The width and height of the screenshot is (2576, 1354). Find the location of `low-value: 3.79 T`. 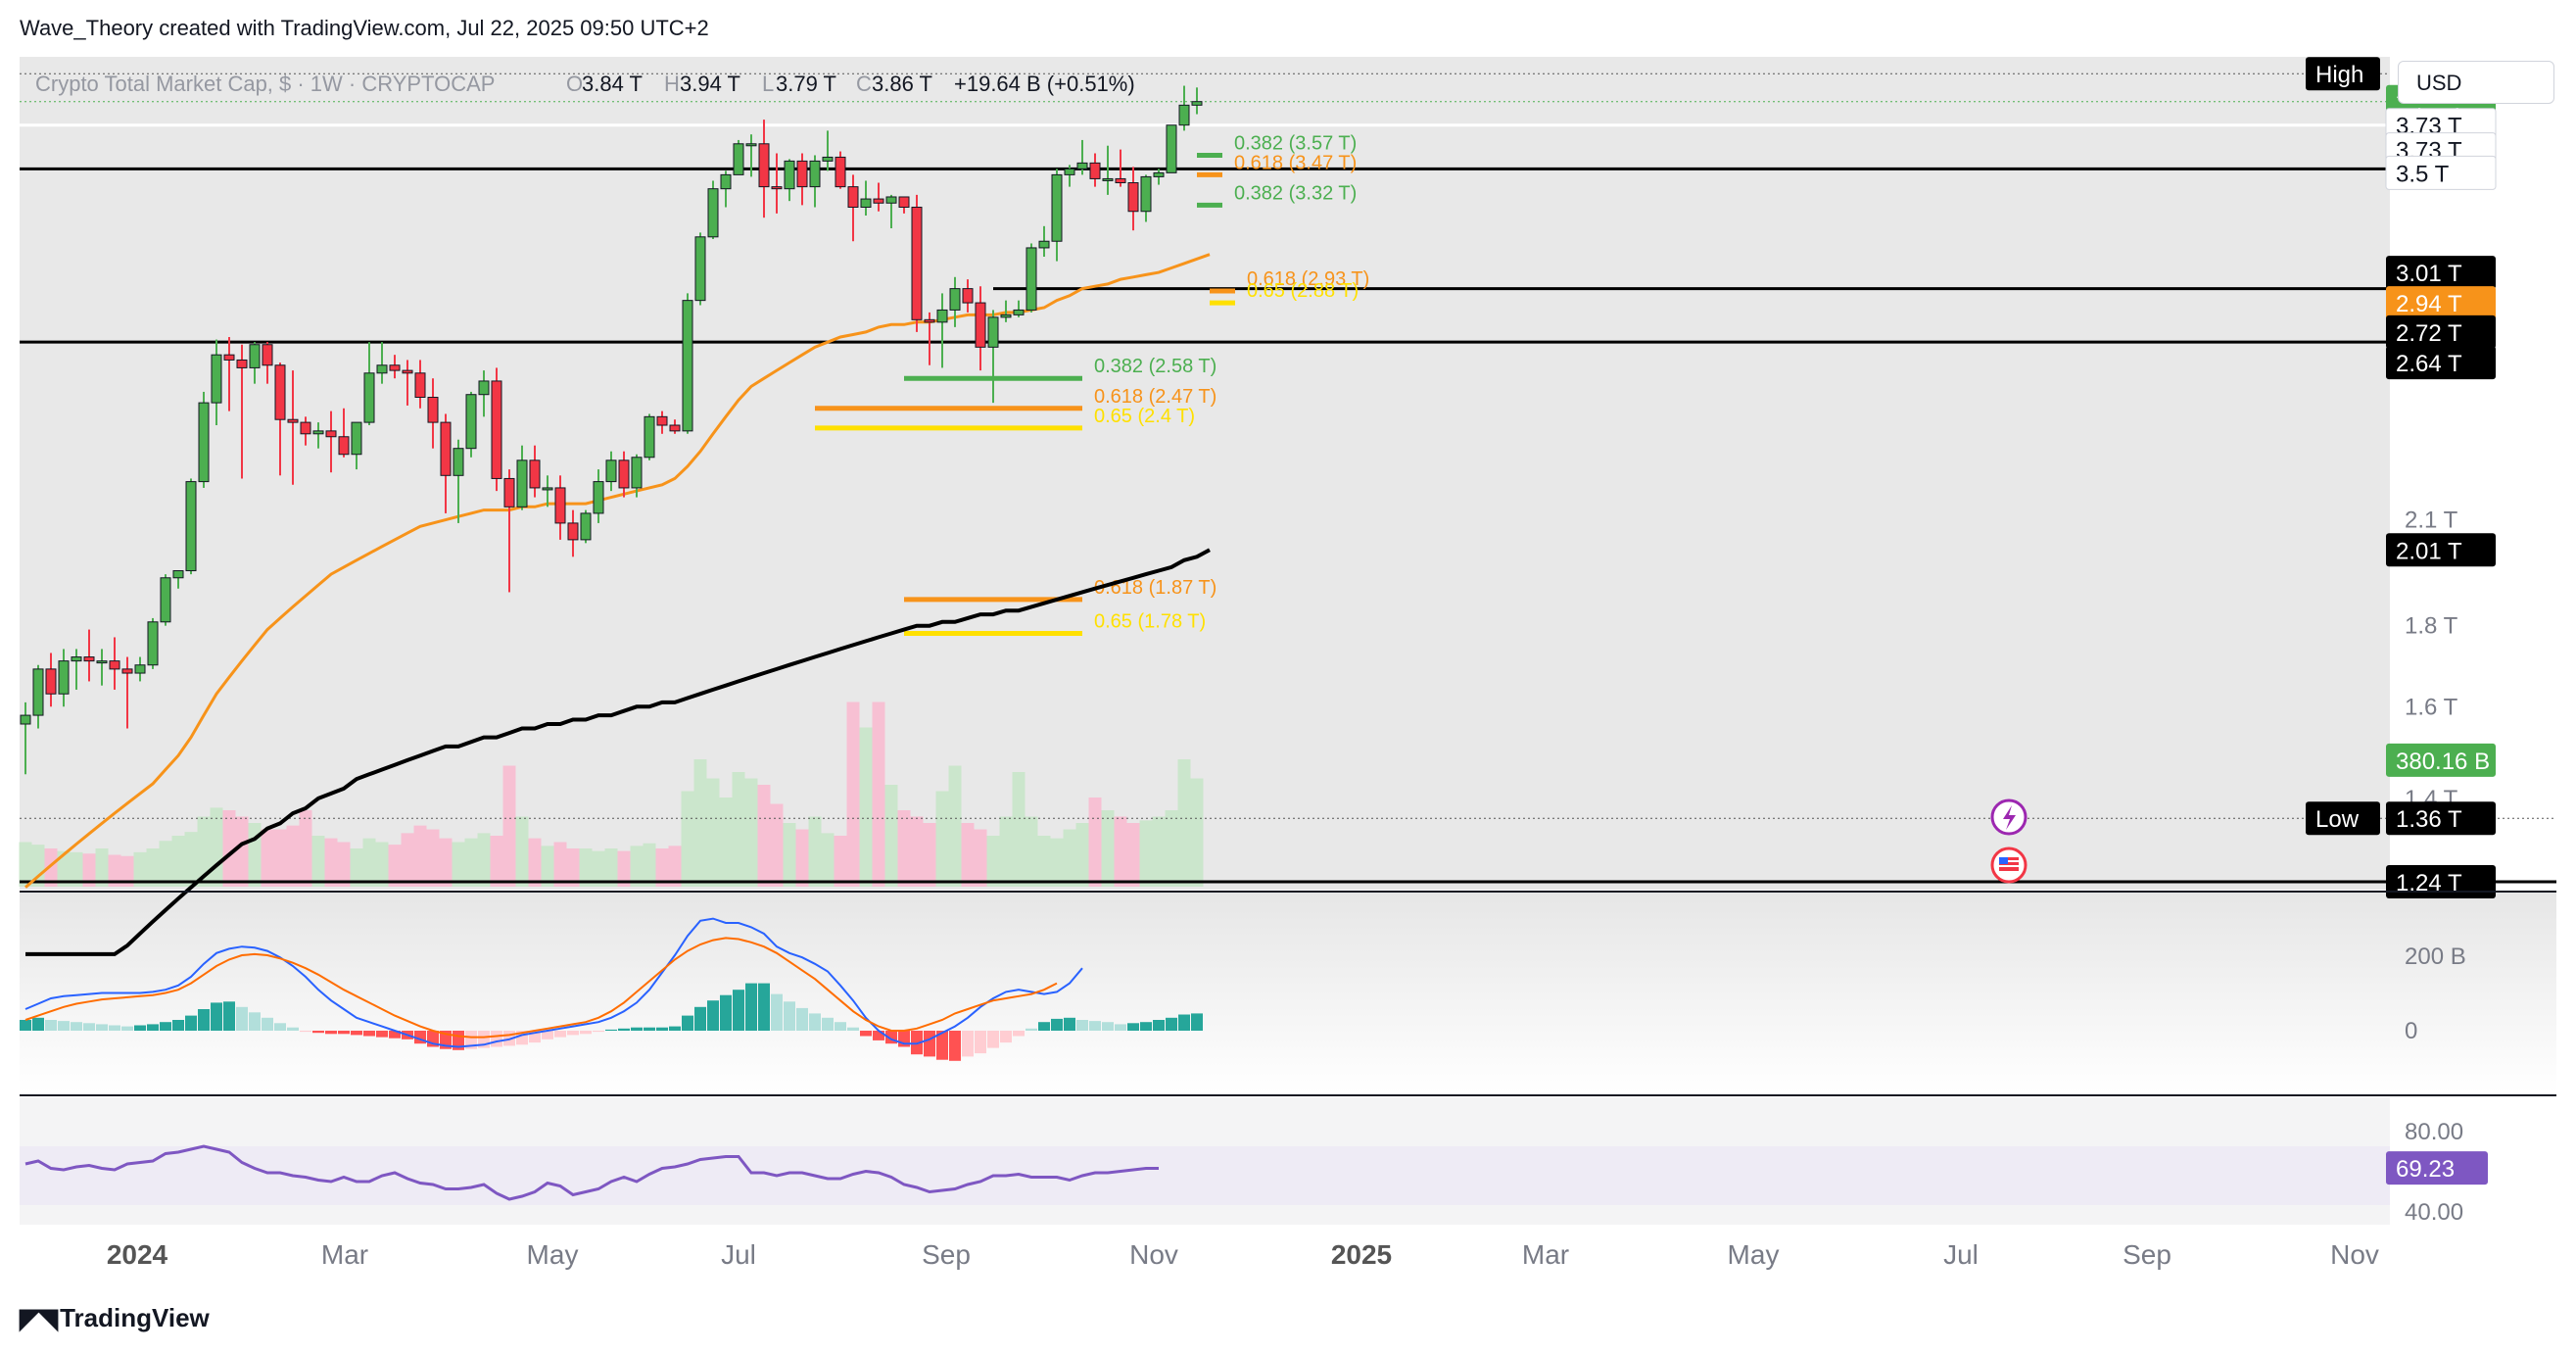

low-value: 3.79 T is located at coordinates (806, 84).